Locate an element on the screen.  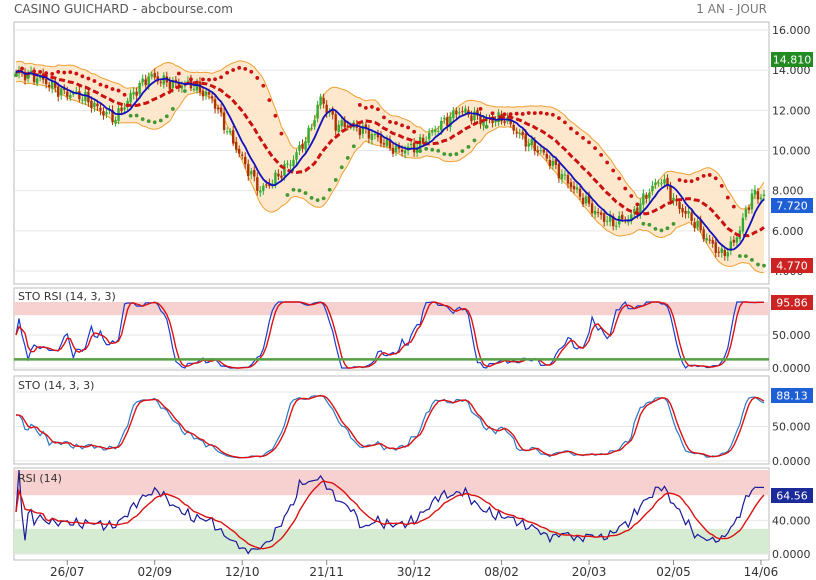
rsi-badge-bg is located at coordinates (792, 495).